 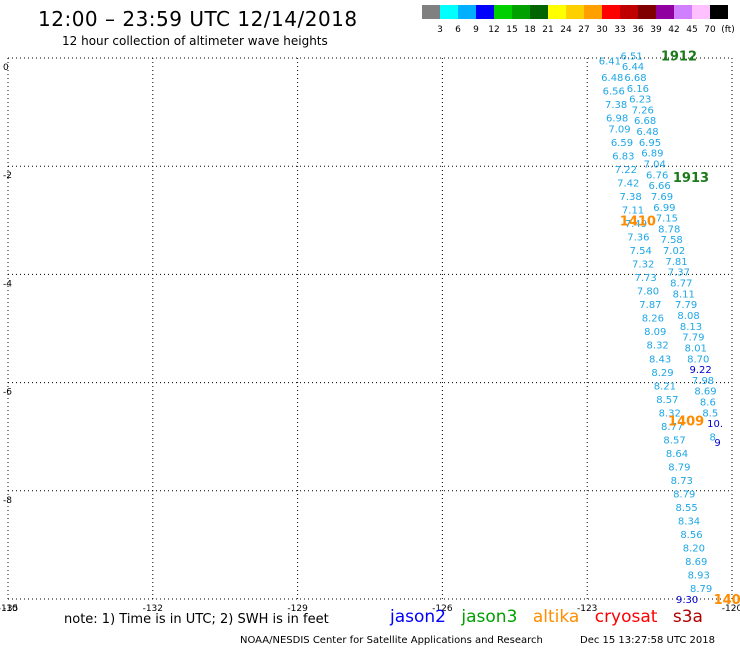 I want to click on colorbar-label: 6, so click(x=458, y=30).